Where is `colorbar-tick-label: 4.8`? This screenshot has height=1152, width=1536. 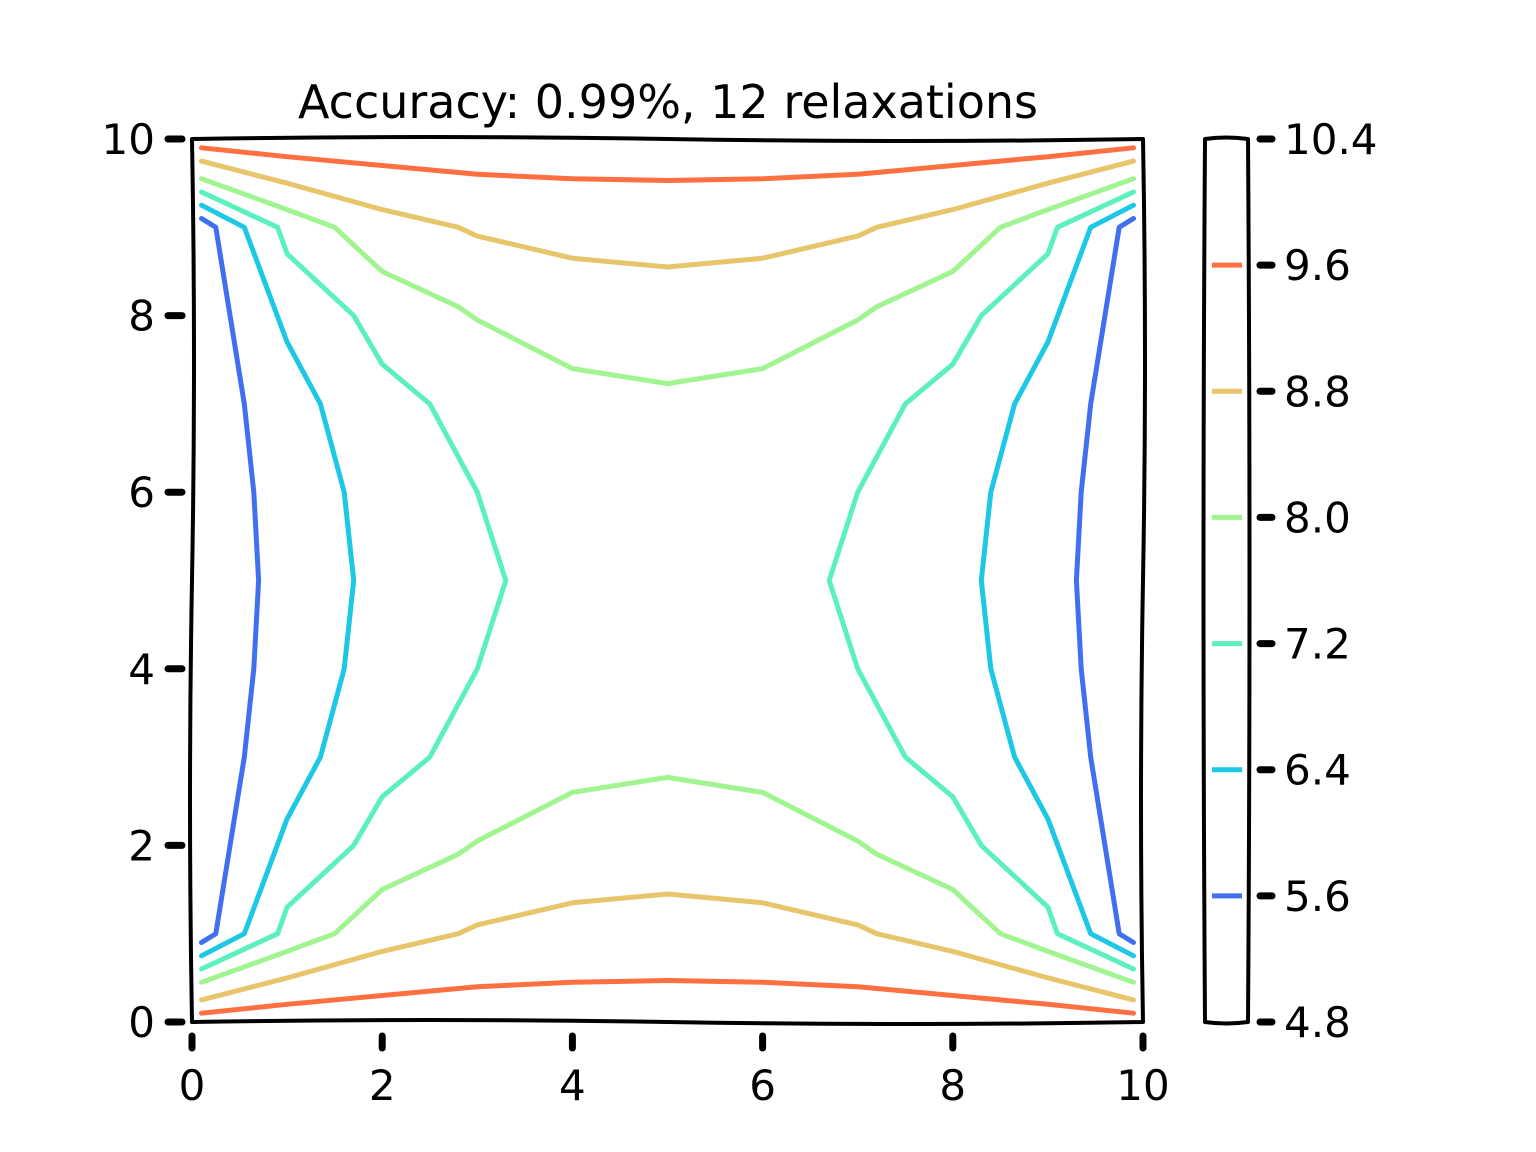
colorbar-tick-label: 4.8 is located at coordinates (1317, 1022).